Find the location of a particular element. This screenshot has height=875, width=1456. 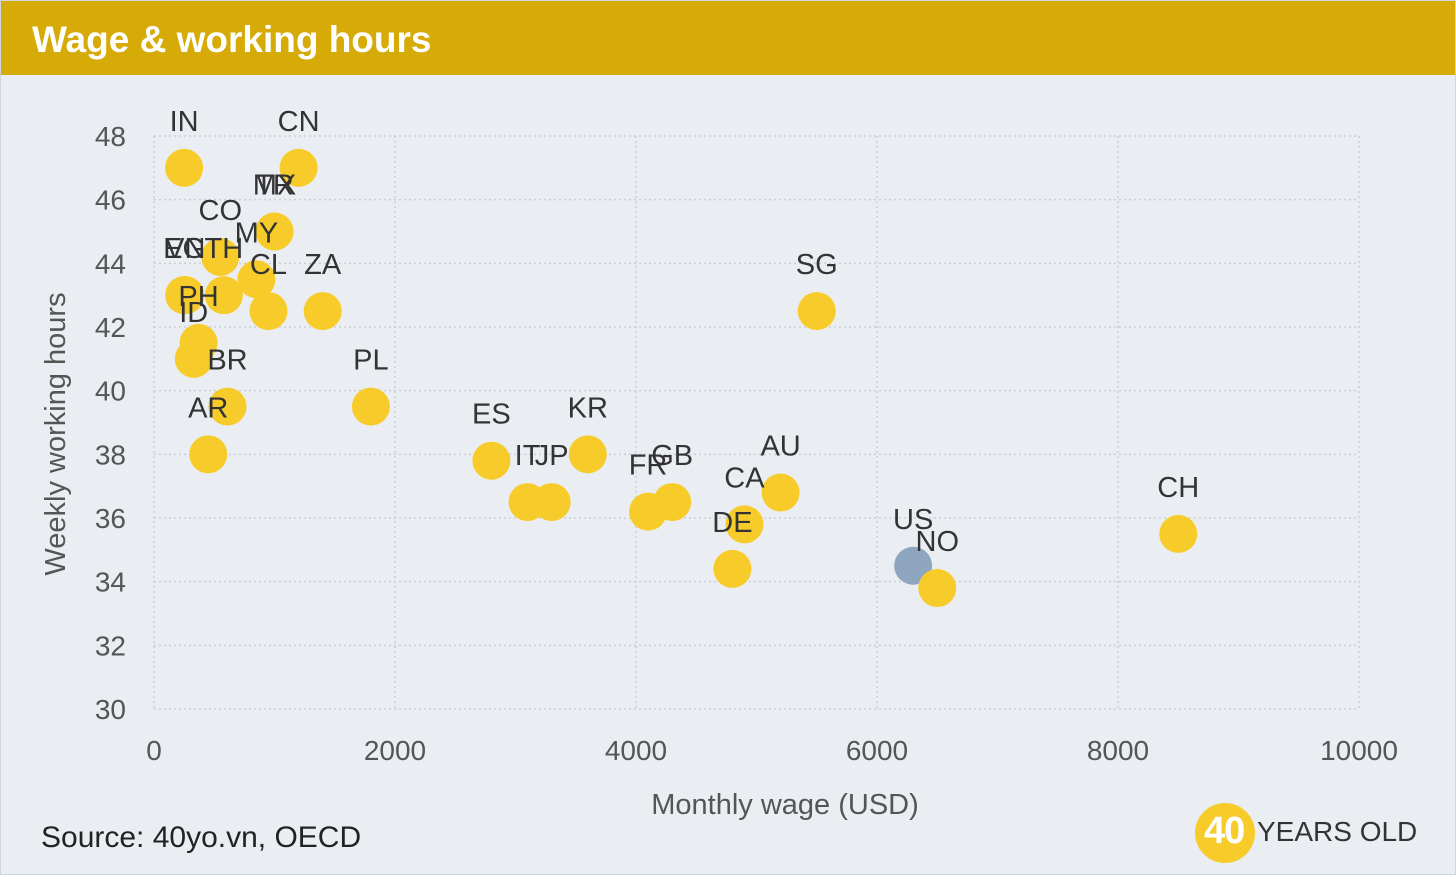

x-tick-label: 0 is located at coordinates (154, 750).